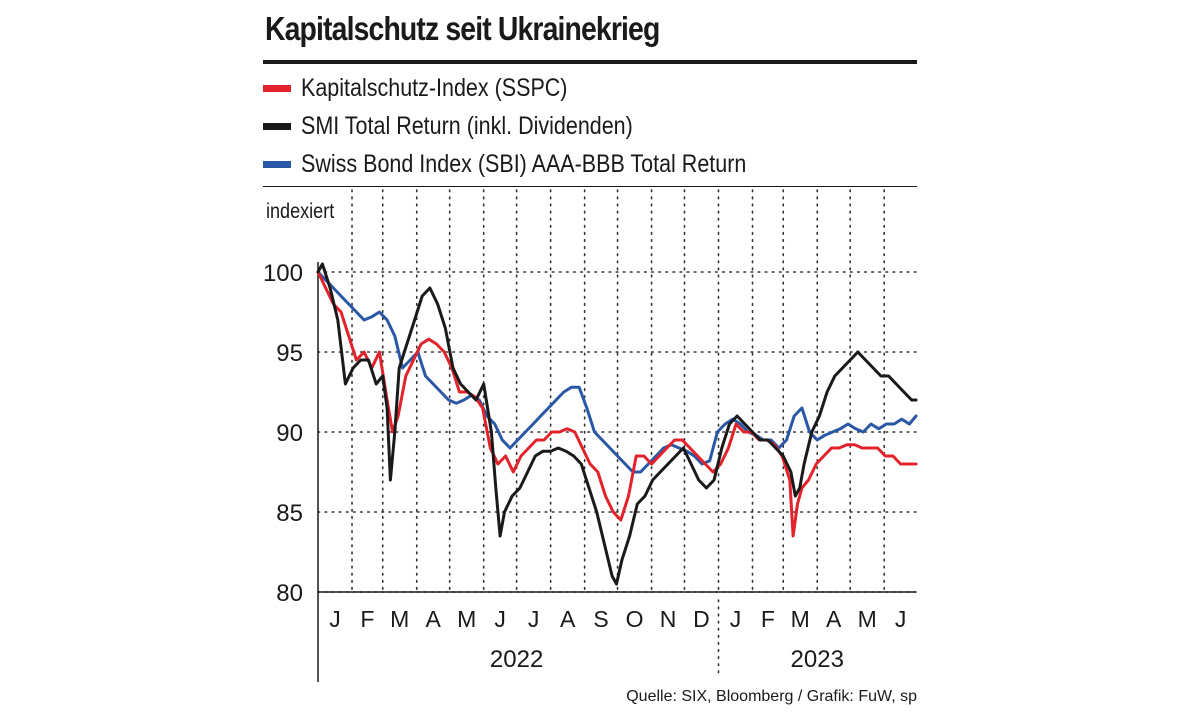 Image resolution: width=1179 pixels, height=713 pixels. I want to click on legend-item-smi: SMI Total Return (inkl. Dividenden), so click(475, 126).